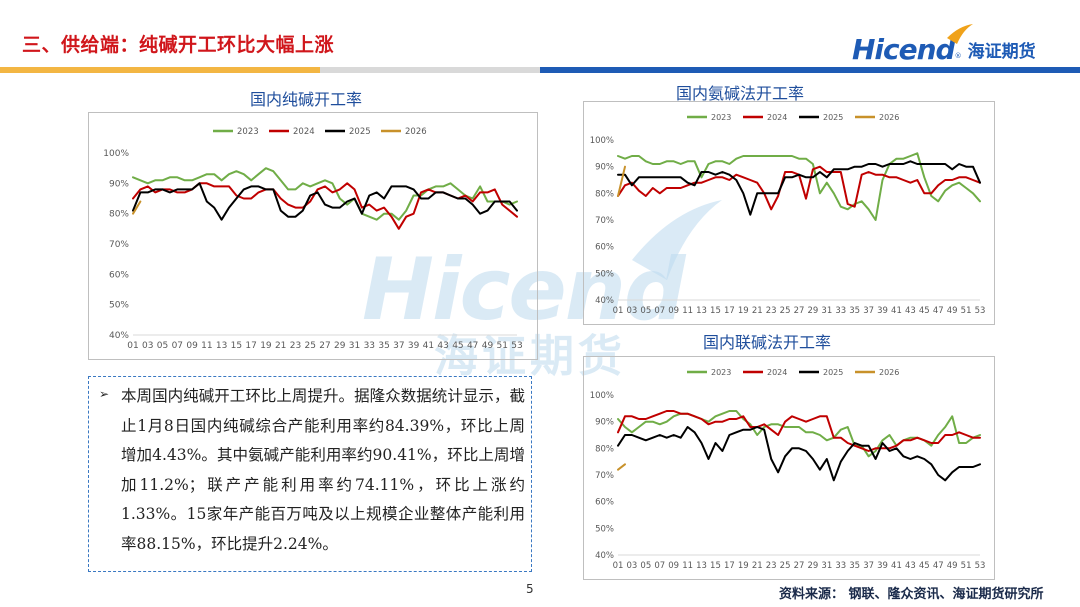  I want to click on x-tick-label: 51, so click(502, 346).